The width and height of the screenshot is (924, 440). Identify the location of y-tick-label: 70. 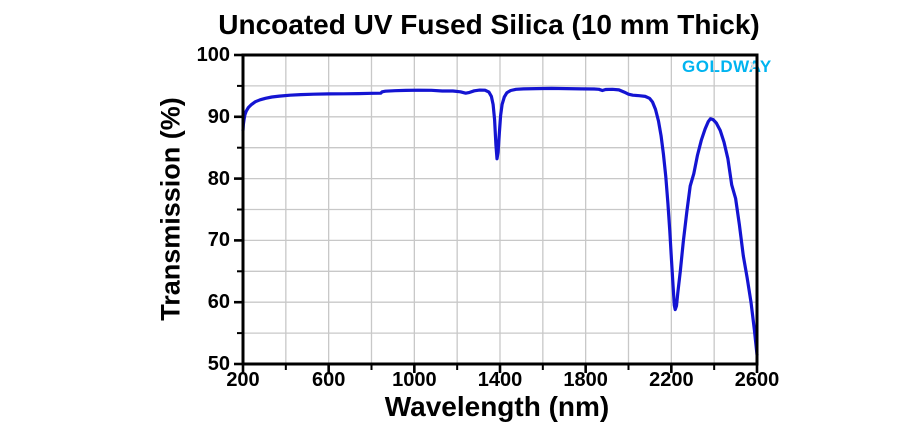
(218, 240).